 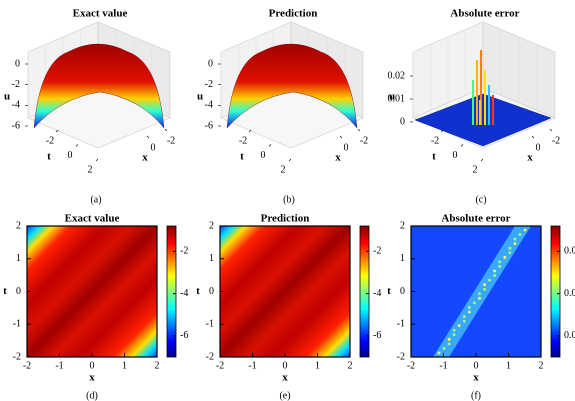 I want to click on caption: (f), so click(x=476, y=395).